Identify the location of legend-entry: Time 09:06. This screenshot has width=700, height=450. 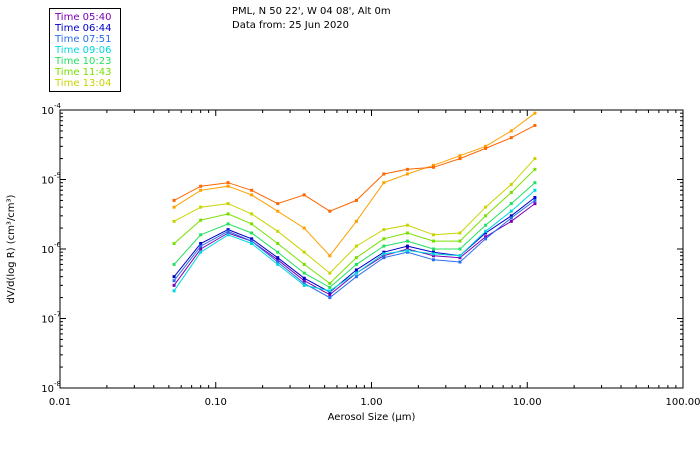
(83, 50).